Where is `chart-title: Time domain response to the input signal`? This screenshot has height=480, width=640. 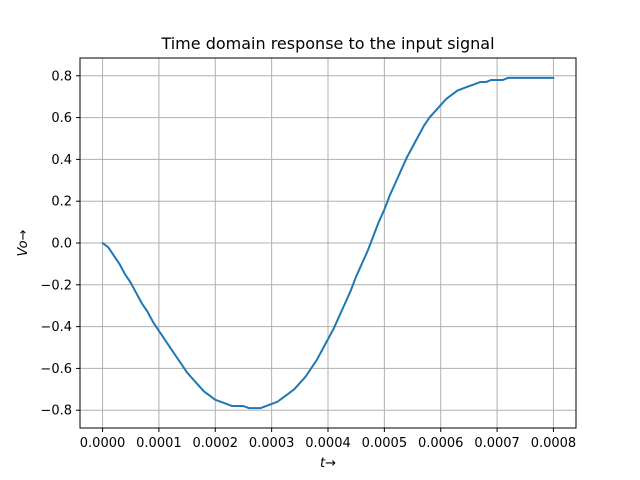 chart-title: Time domain response to the input signal is located at coordinates (327, 43).